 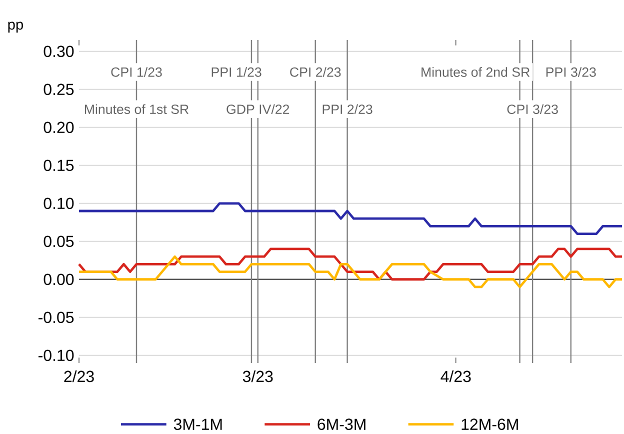 What do you see at coordinates (59, 90) in the screenshot?
I see `y-tick-label: 0.25` at bounding box center [59, 90].